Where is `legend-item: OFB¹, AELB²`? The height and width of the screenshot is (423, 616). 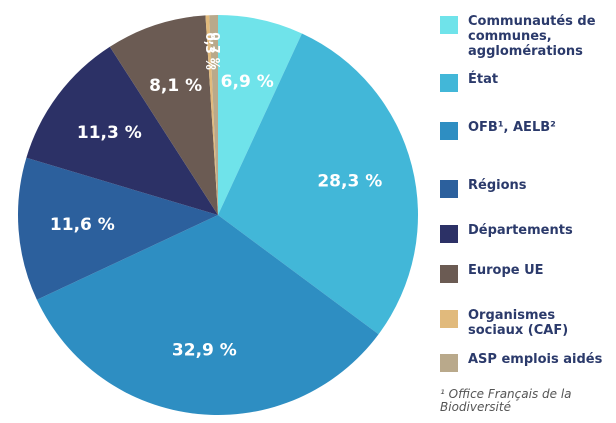
legend-item: OFB¹, AELB² is located at coordinates (522, 130).